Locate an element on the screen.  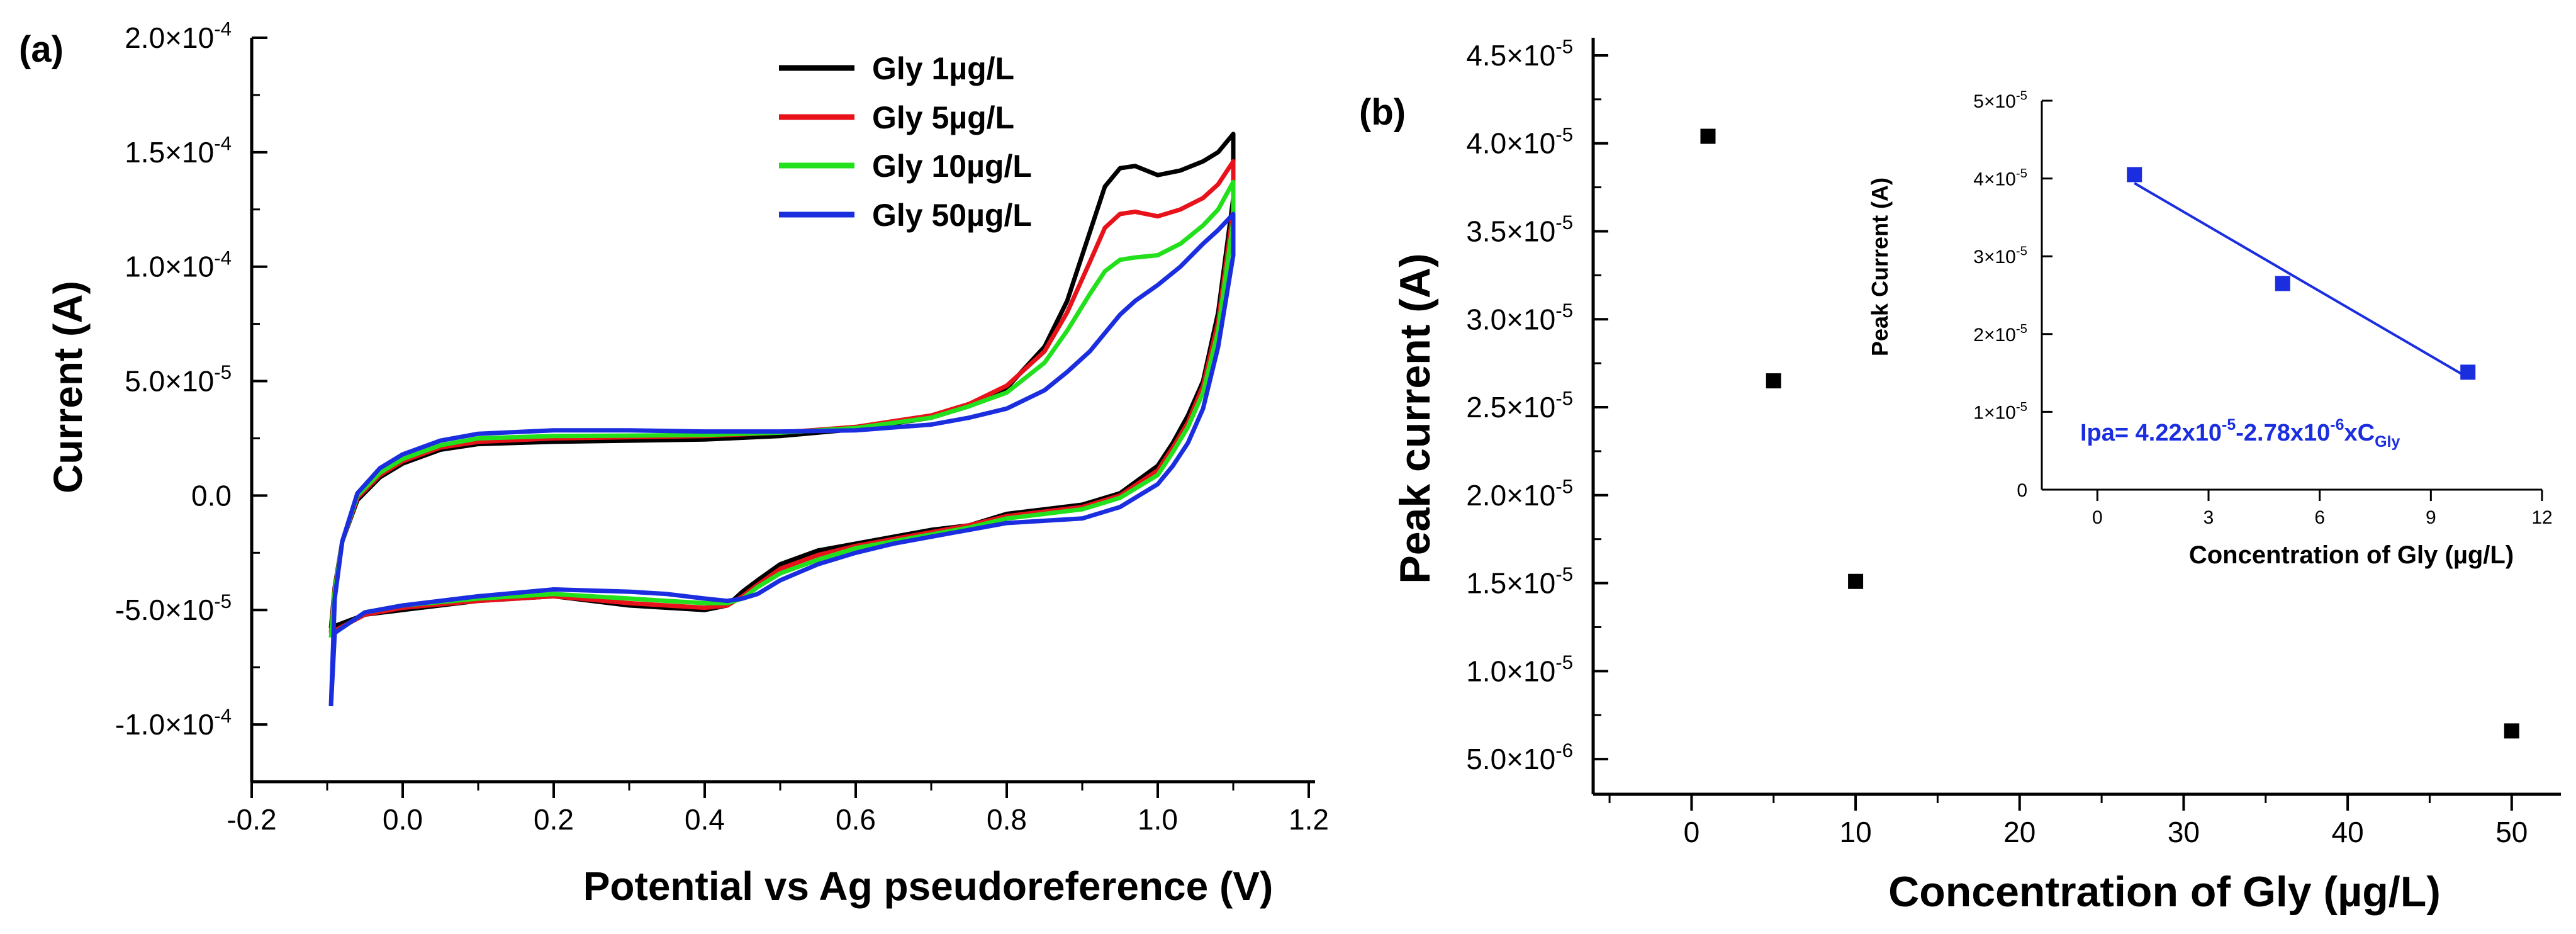
inset-x-tick-label: 0 is located at coordinates (2097, 517).